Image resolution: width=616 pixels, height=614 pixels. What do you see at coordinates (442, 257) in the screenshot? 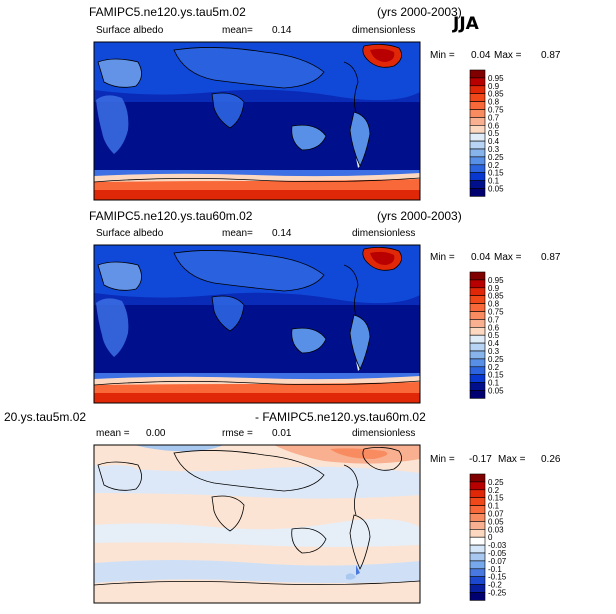
I see `panel2-min-label: Min =` at bounding box center [442, 257].